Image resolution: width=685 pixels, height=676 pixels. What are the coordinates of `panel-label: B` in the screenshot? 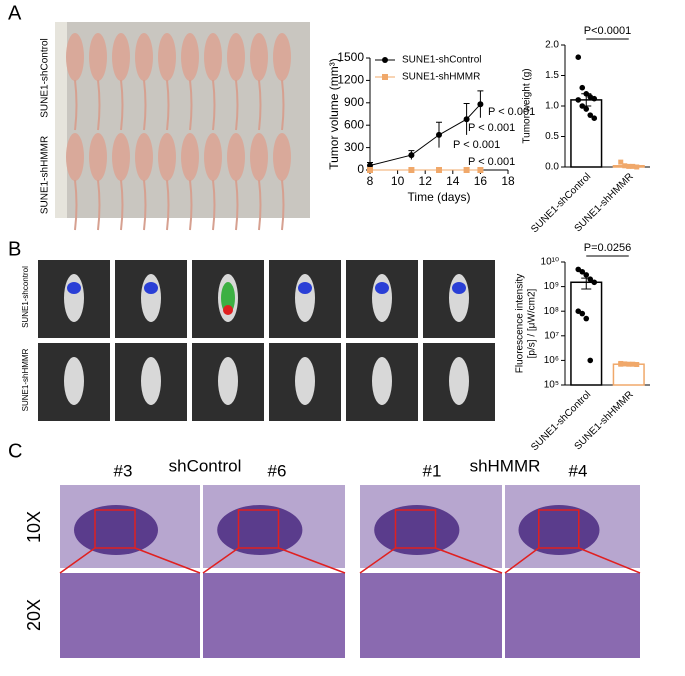 It's located at (14, 249).